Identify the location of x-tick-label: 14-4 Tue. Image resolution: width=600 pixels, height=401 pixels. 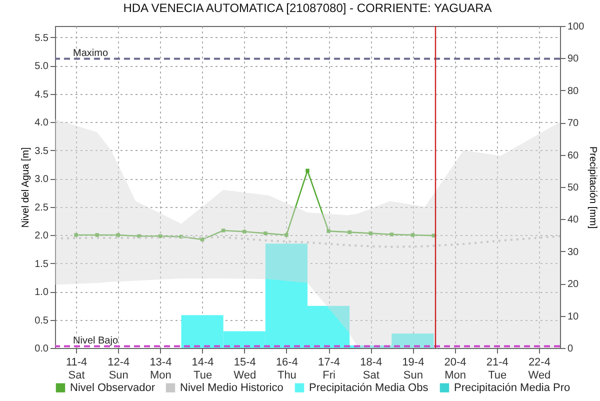
(203, 369).